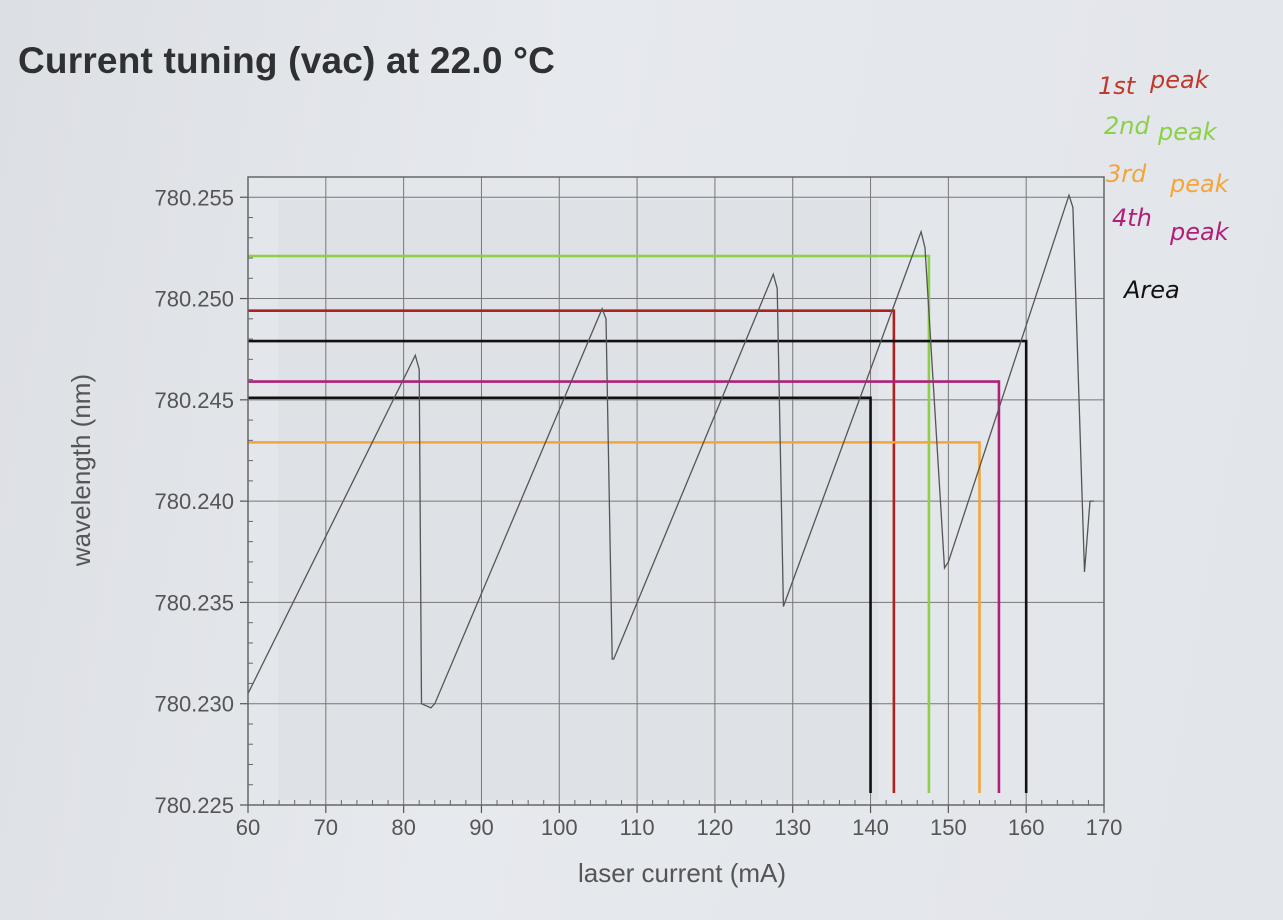 This screenshot has width=1283, height=920. I want to click on y-tick-label: 780.250, so click(194, 299).